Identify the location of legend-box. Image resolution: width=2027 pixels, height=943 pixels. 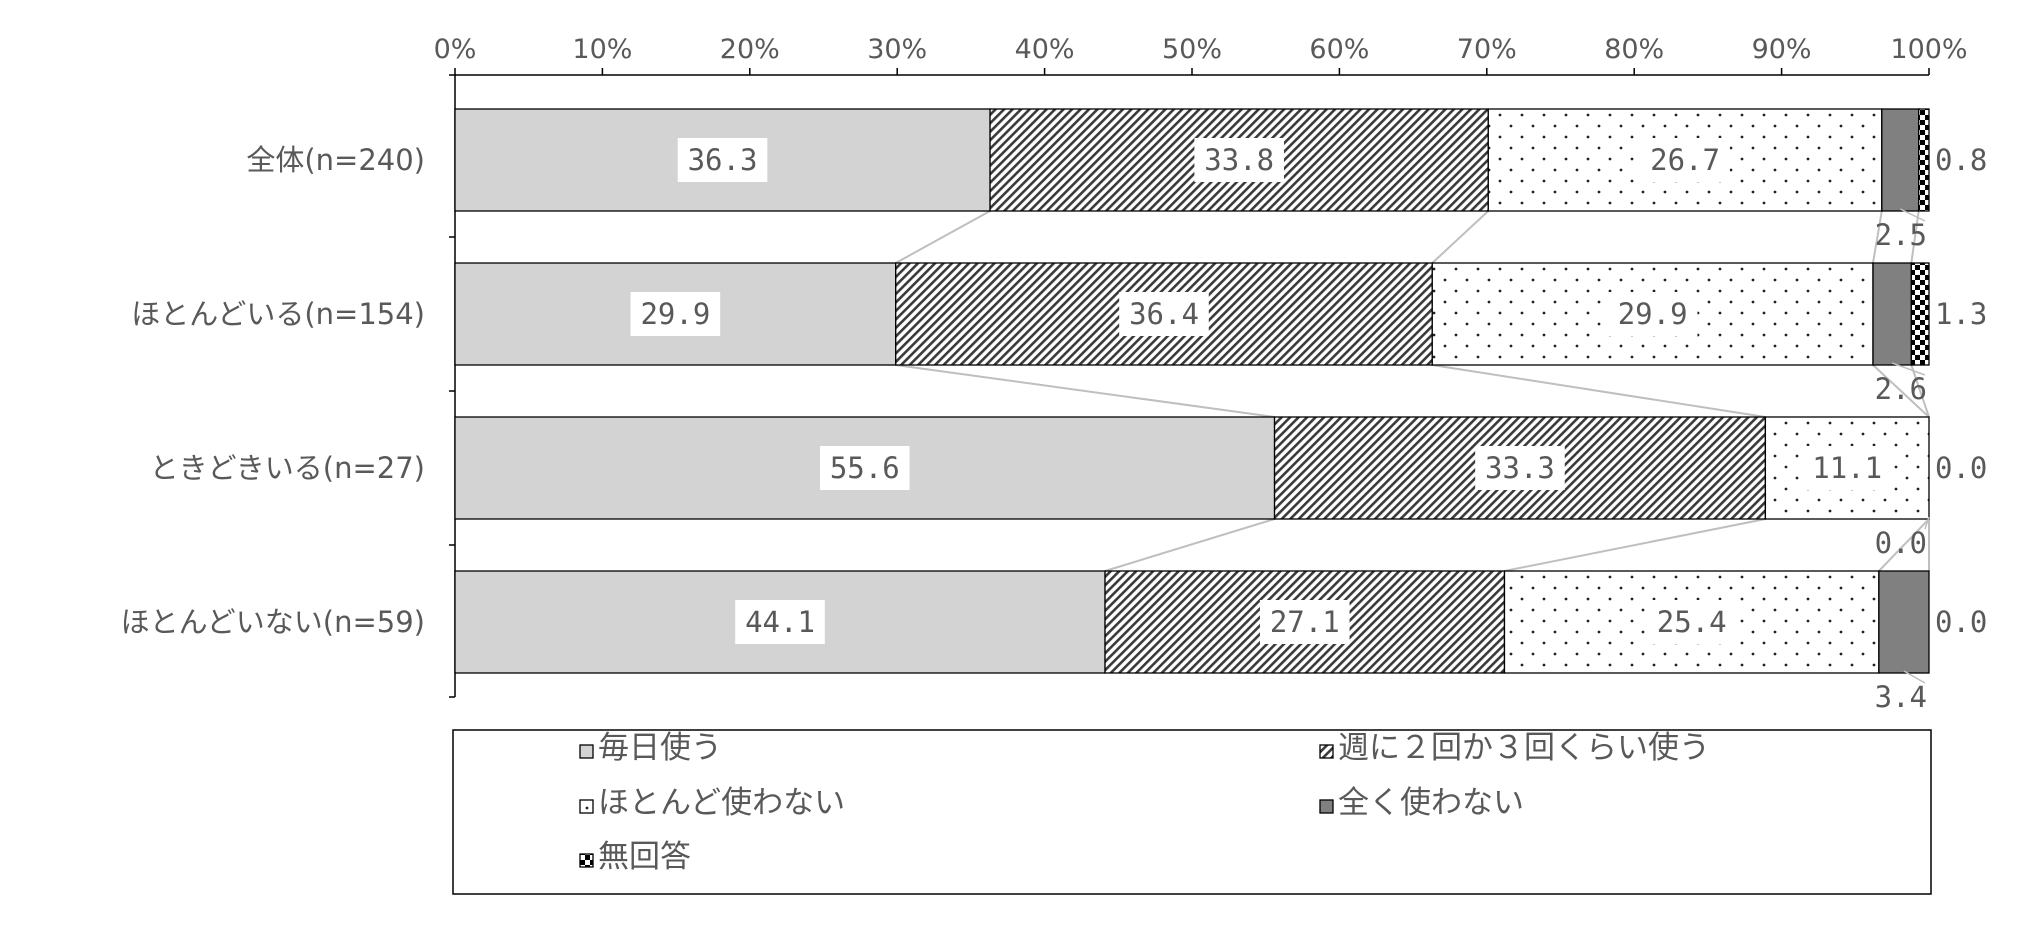
(1192, 812).